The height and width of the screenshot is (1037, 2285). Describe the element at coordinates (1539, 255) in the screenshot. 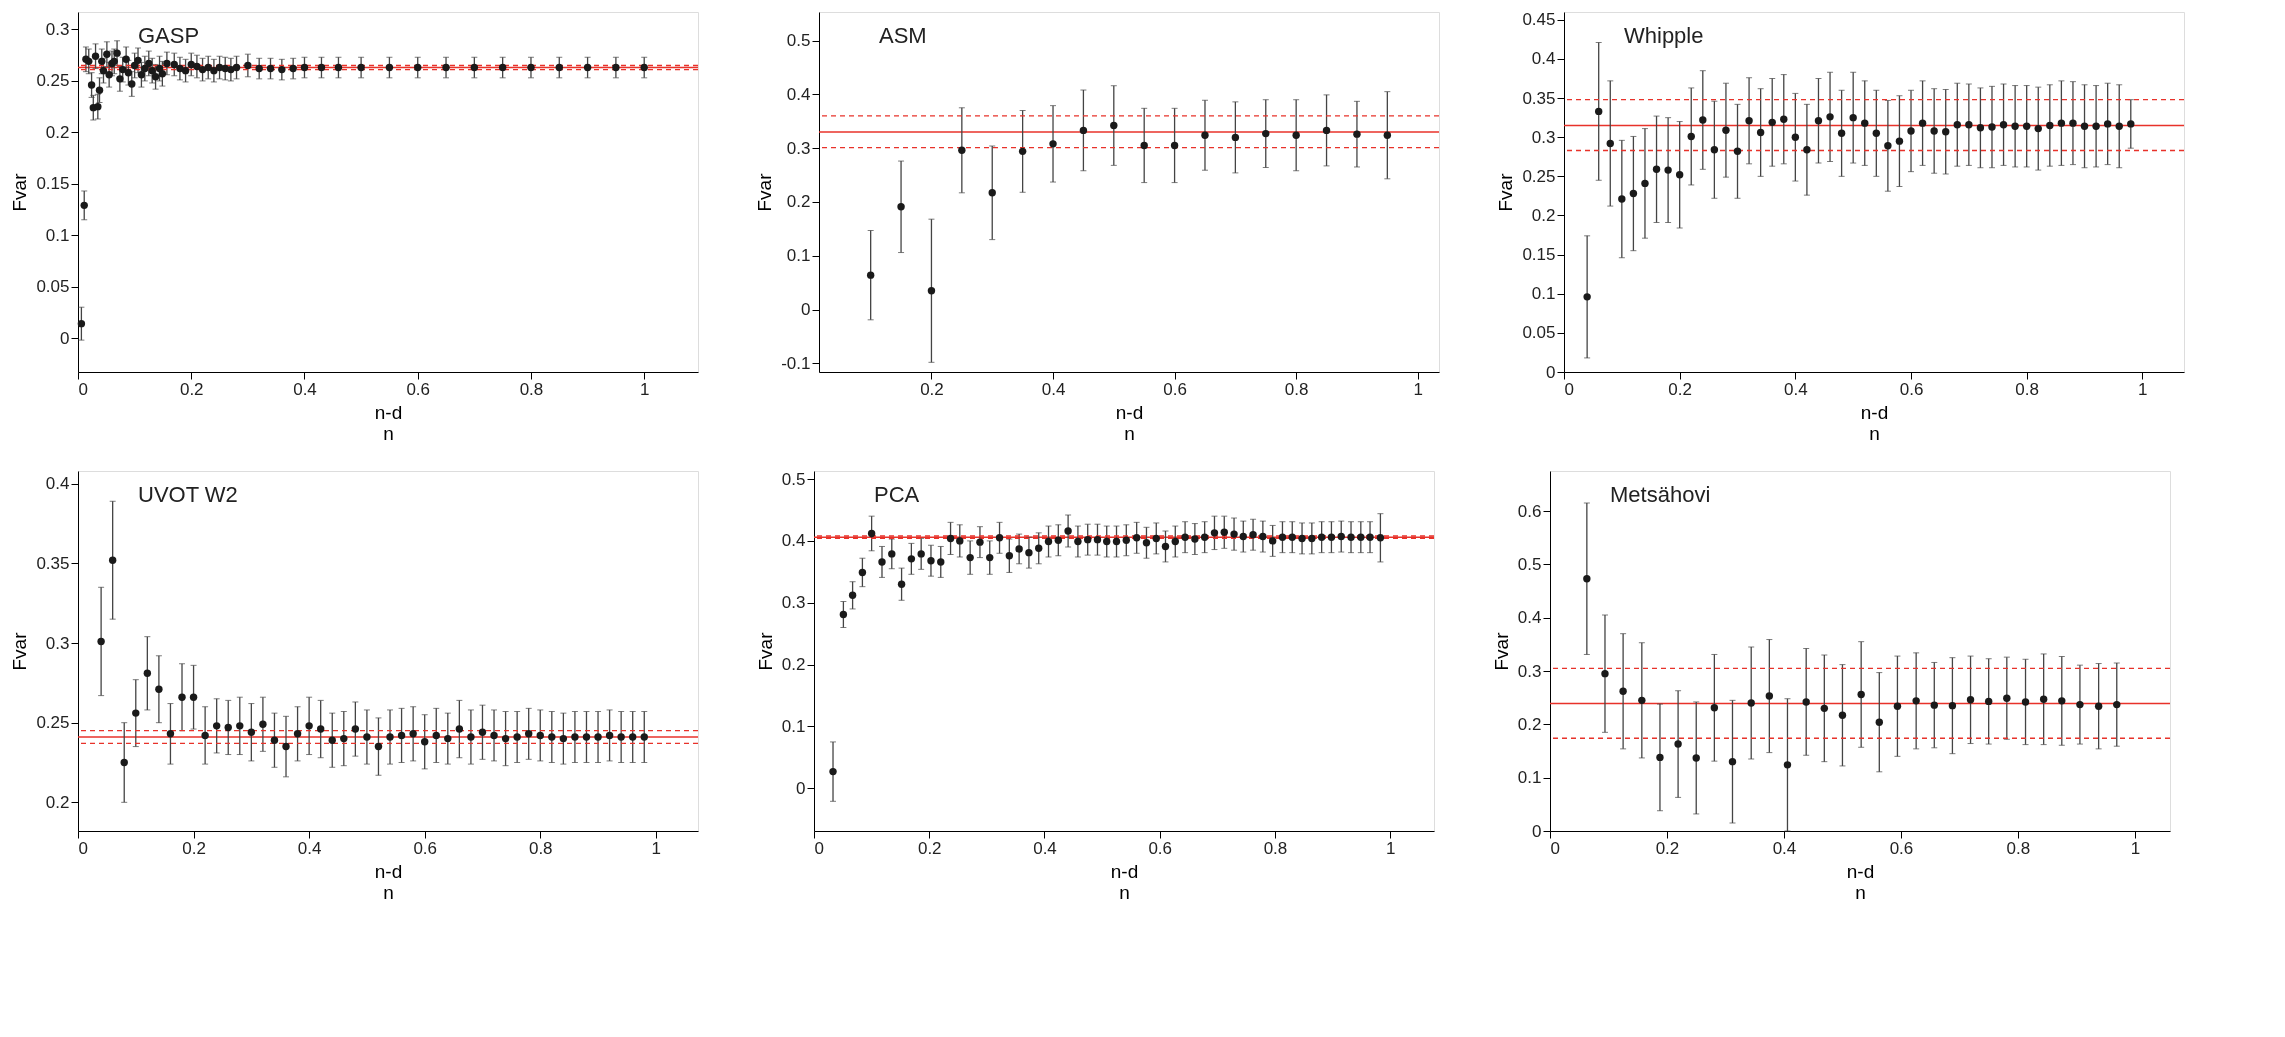

I see `y-tick-label: 0.15` at that location.